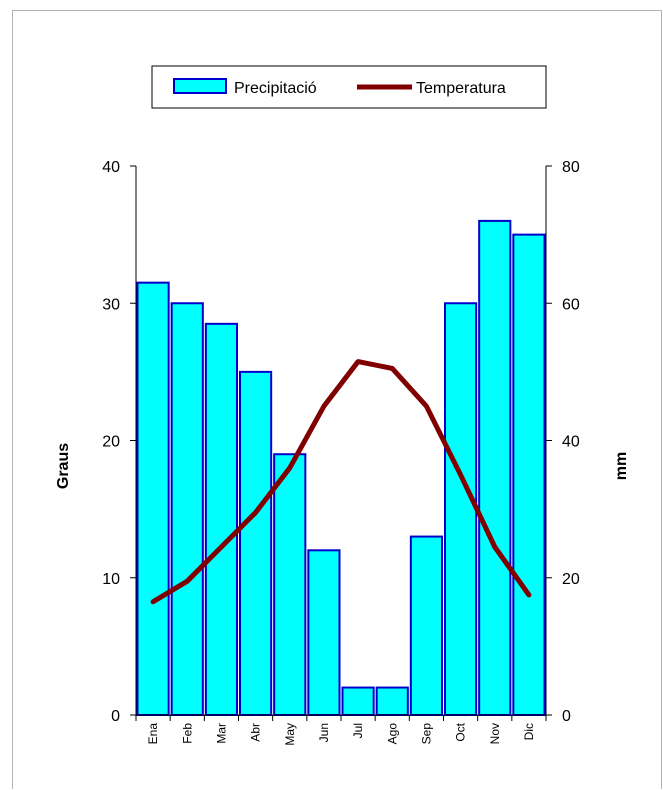 This screenshot has height=790, width=663. What do you see at coordinates (571, 304) in the screenshot?
I see `y-right-tick-label: 60` at bounding box center [571, 304].